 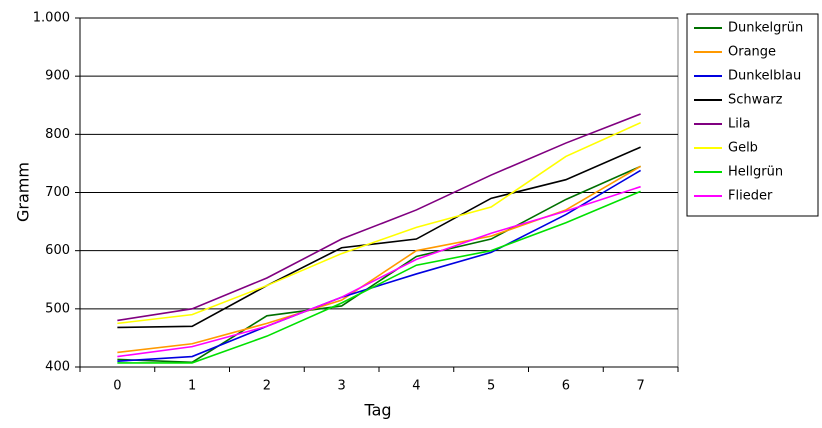 I want to click on x-tick-label: 0, so click(x=117, y=386).